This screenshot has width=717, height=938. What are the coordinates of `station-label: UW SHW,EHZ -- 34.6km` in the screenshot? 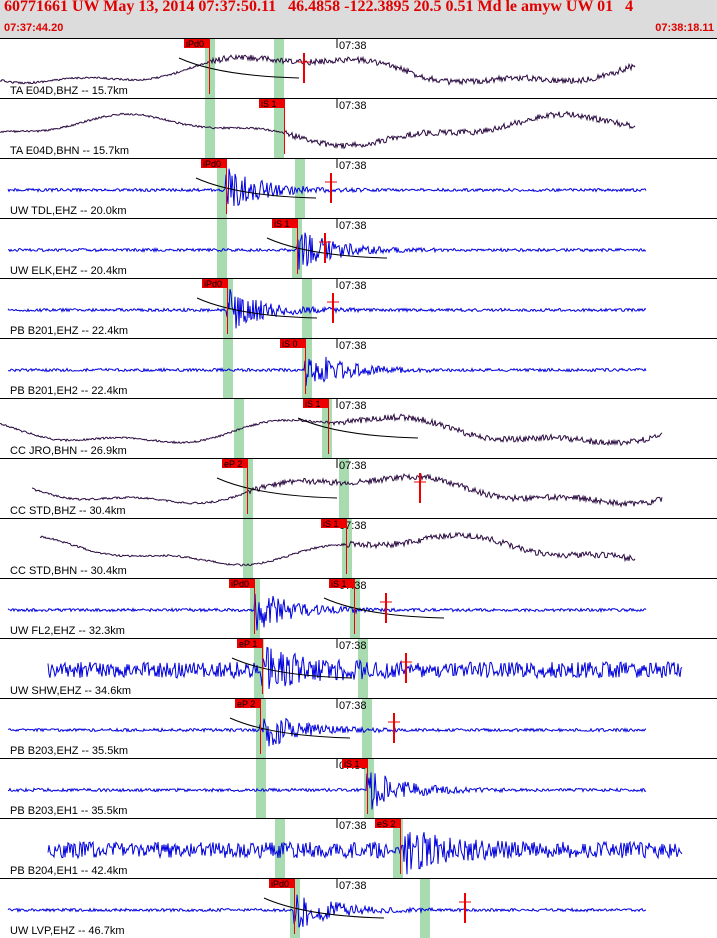 It's located at (70, 691).